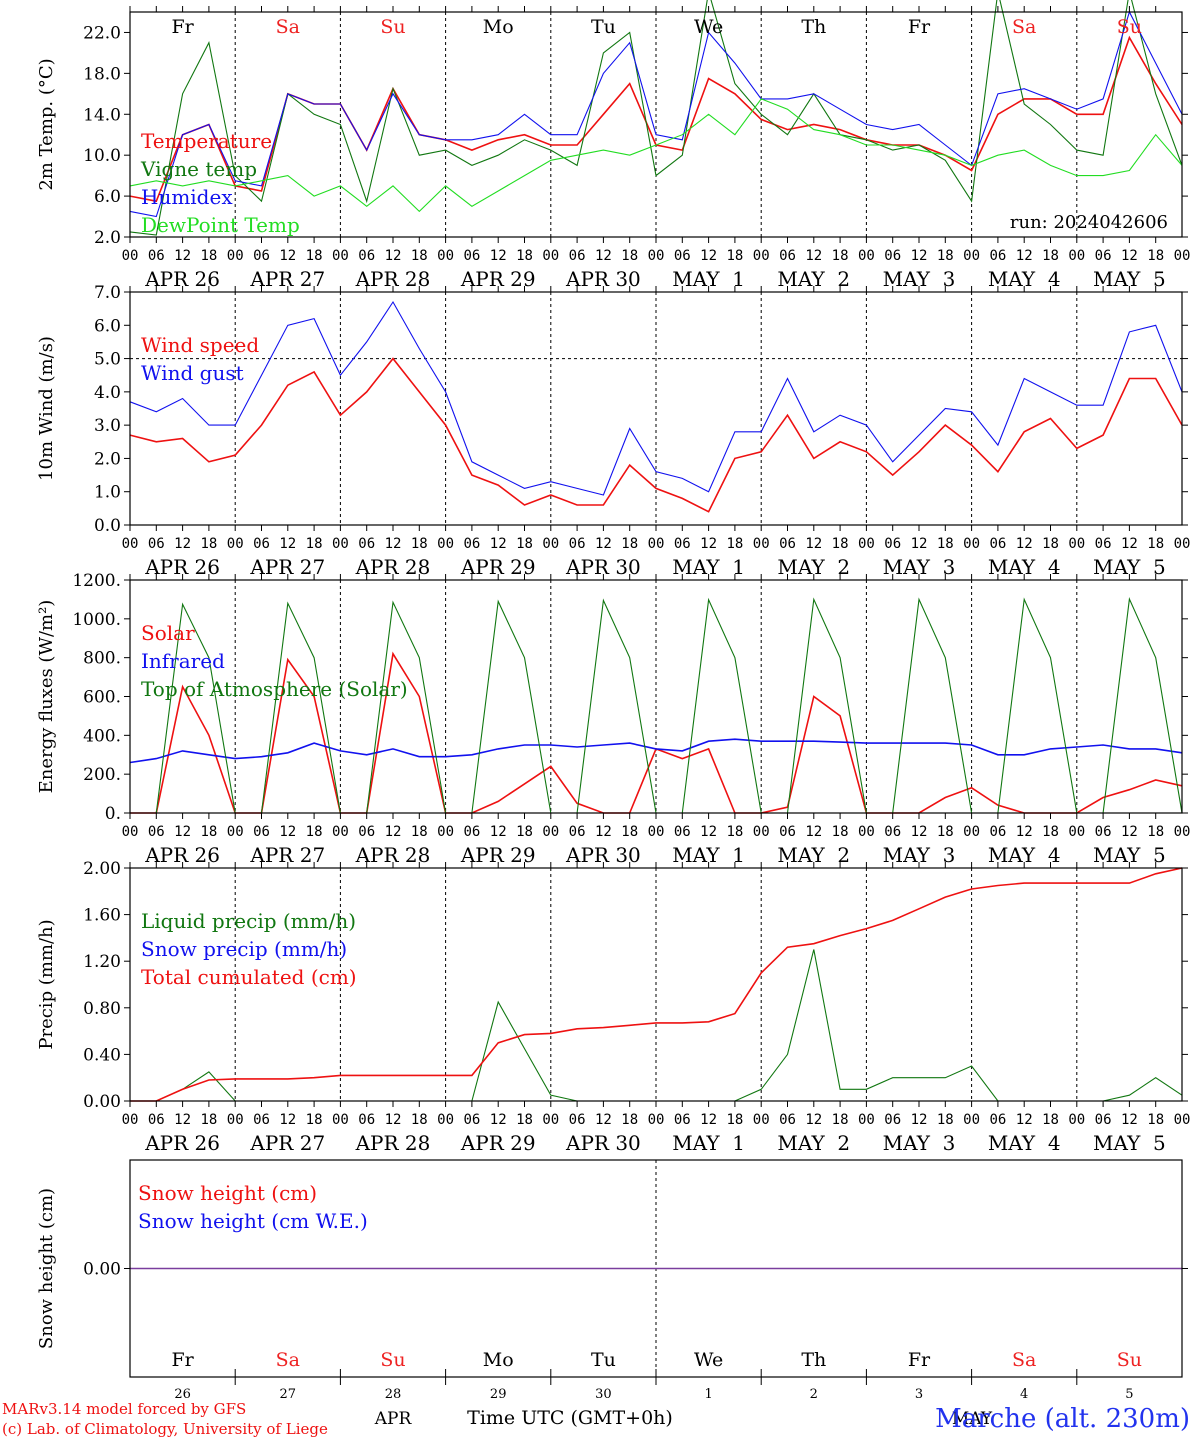  Describe the element at coordinates (46, 1268) in the screenshot. I see `y-axis-label: Snow height (cm)` at that location.